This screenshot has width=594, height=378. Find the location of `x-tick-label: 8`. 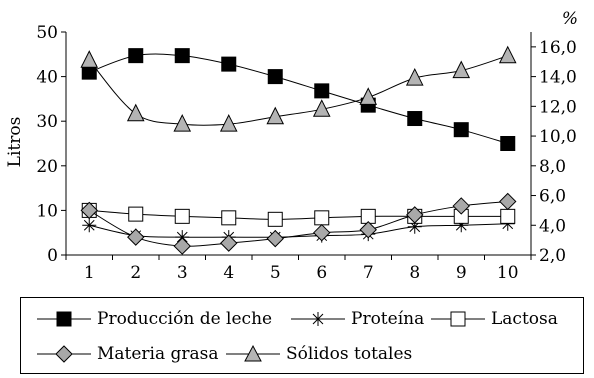

x-tick-label: 8 is located at coordinates (414, 273).